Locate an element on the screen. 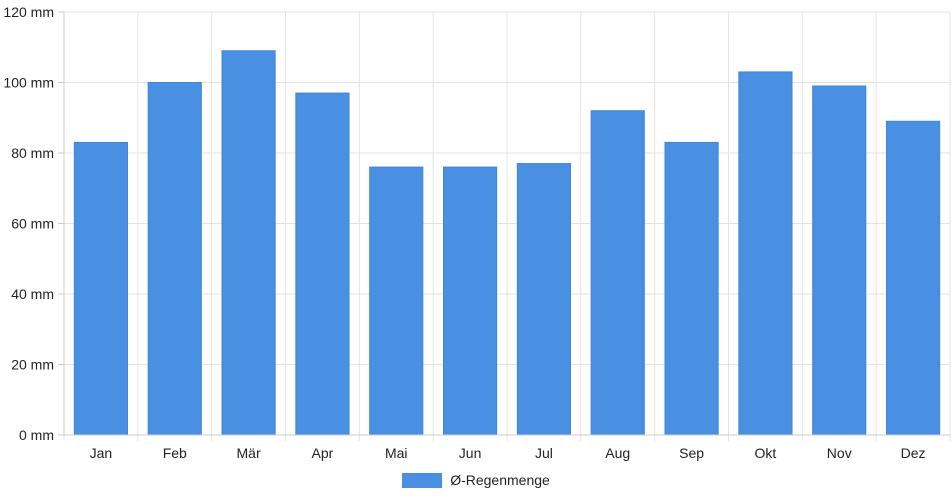 The image size is (952, 500). x-tick-label: Jul is located at coordinates (544, 453).